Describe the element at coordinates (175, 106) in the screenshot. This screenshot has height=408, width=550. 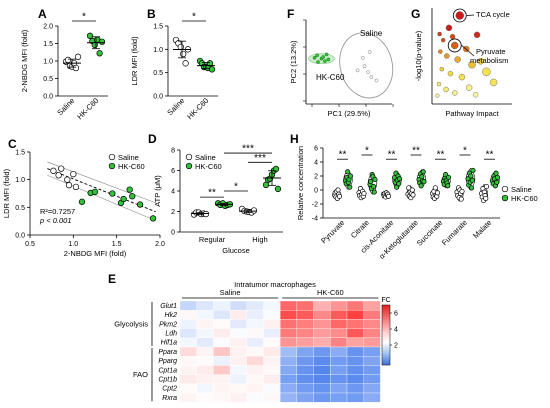
I see `x-category-label: Saline` at that location.